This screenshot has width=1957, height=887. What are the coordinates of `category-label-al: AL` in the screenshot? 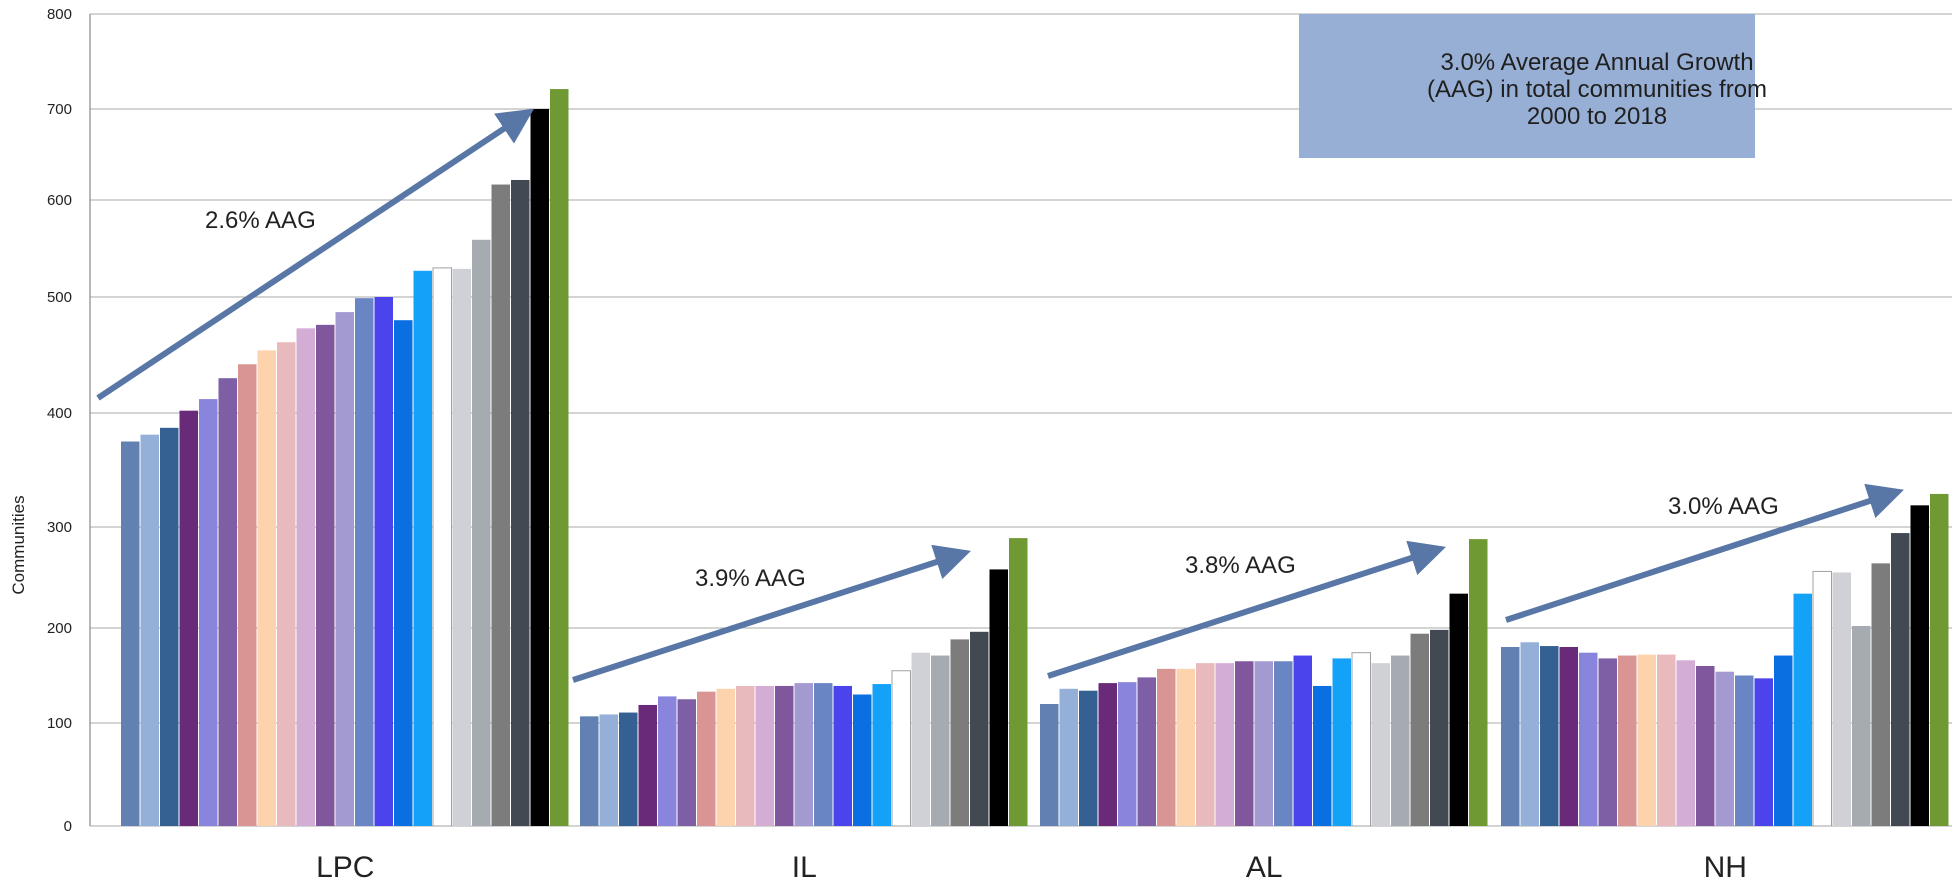 It's located at (1264, 867).